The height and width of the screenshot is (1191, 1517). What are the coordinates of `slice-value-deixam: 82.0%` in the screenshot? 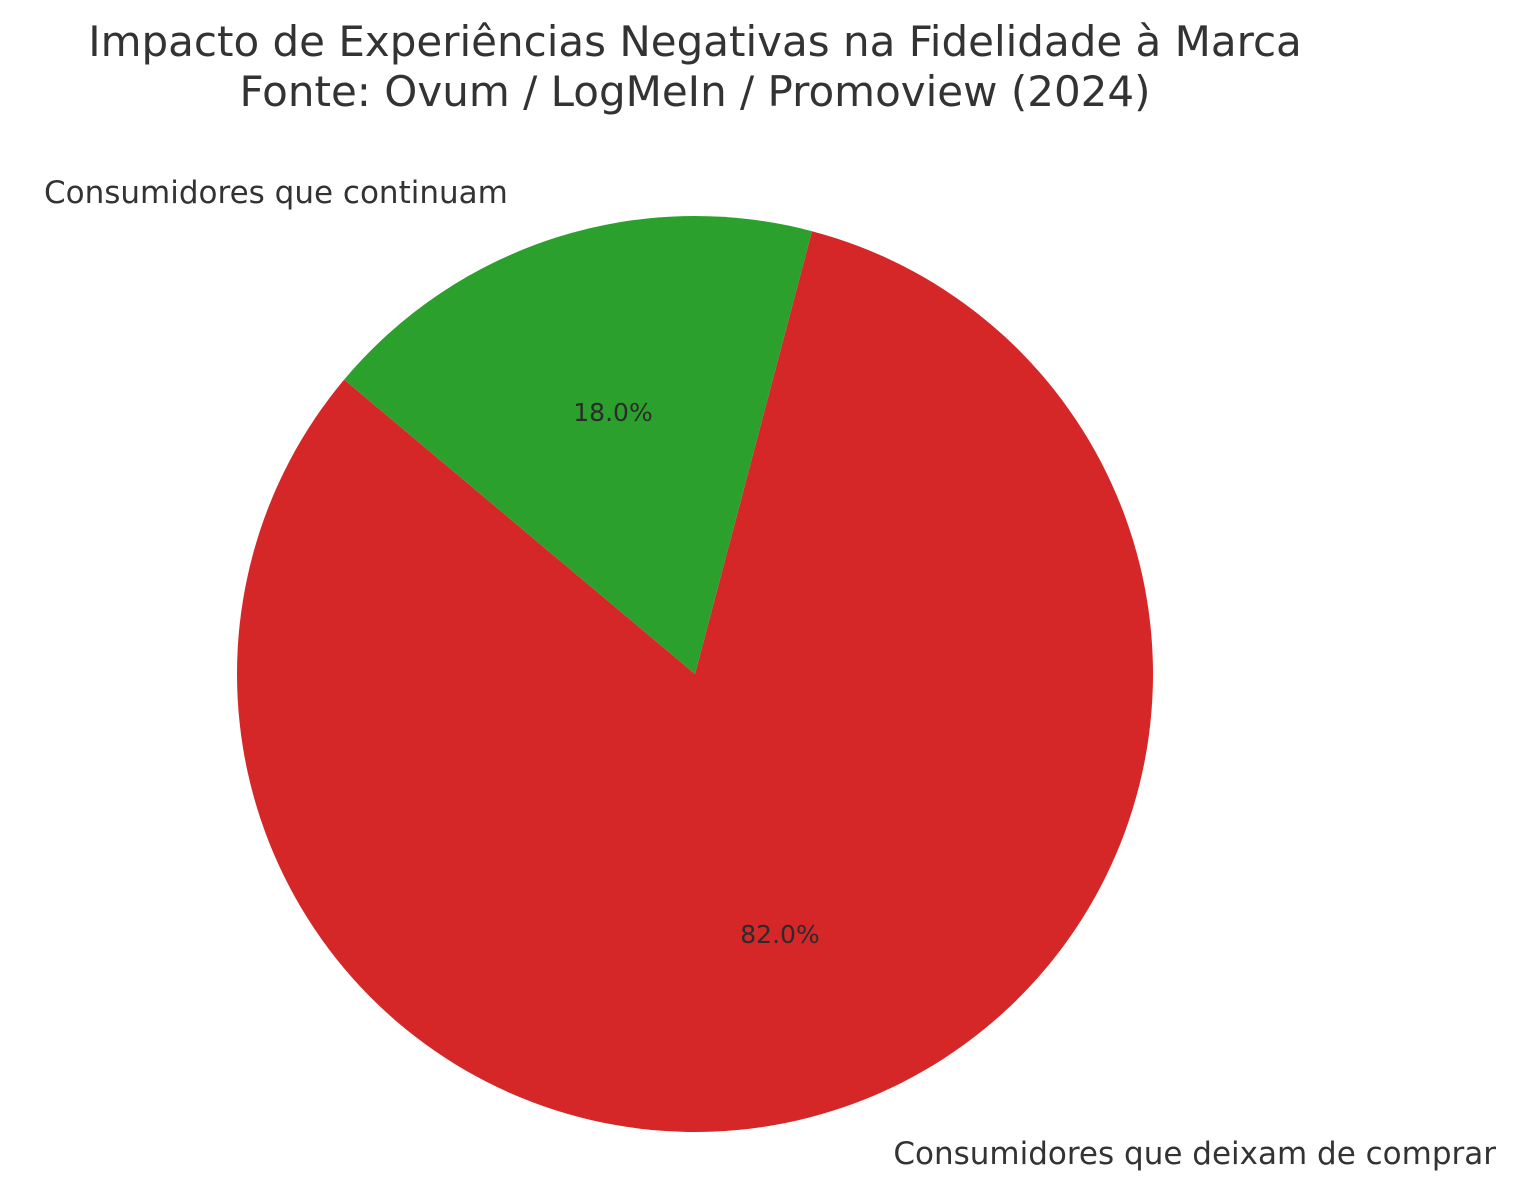 It's located at (779, 934).